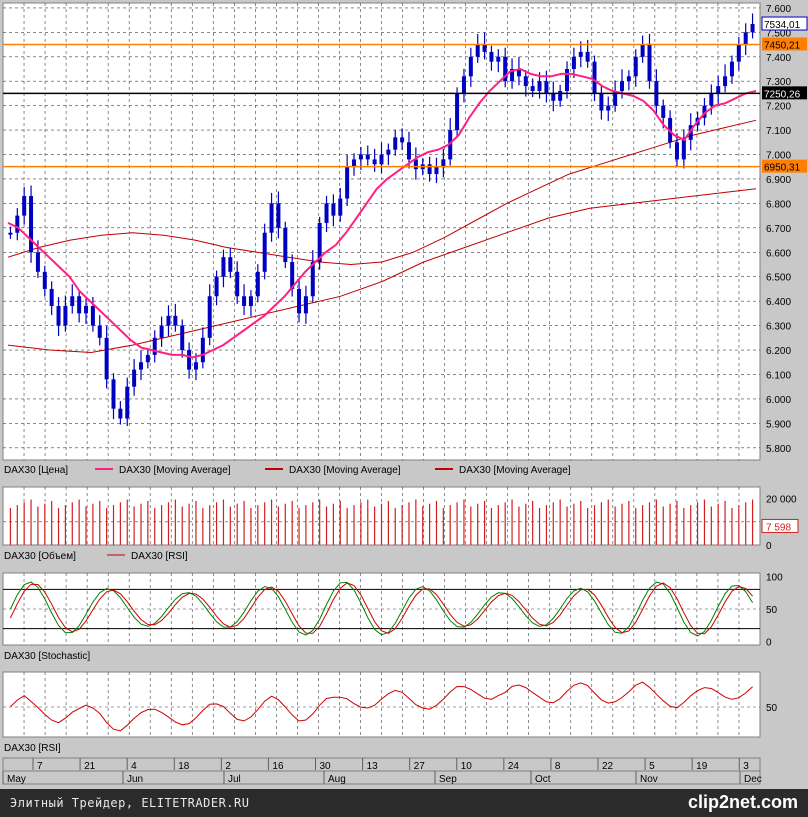 The image size is (808, 817). Describe the element at coordinates (778, 204) in the screenshot. I see `price-tick-label: 6.800` at that location.